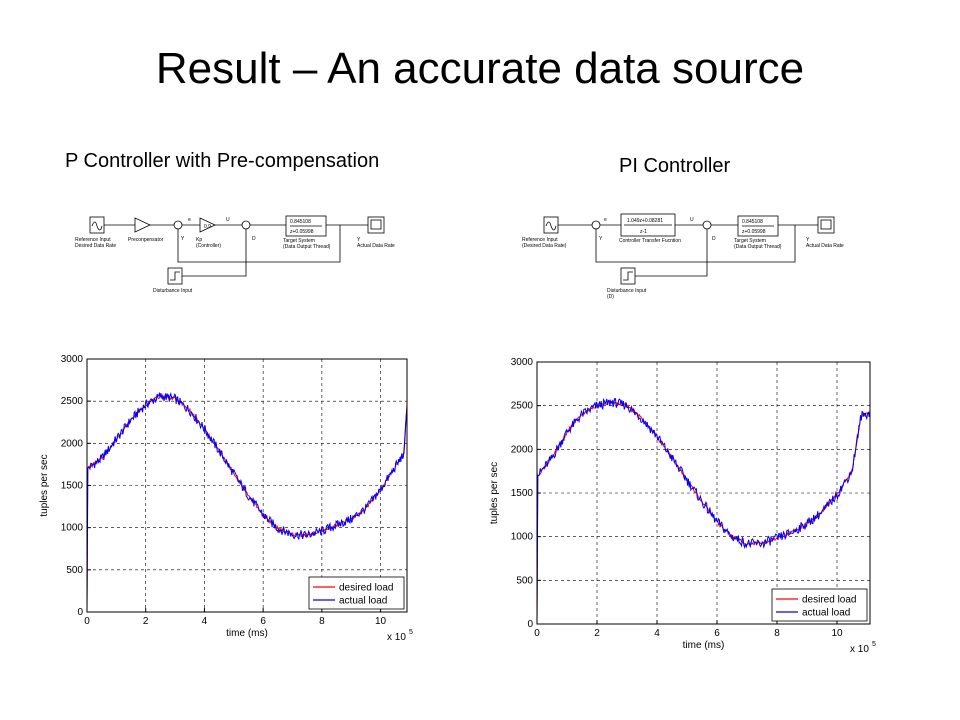 The image size is (960, 720). What do you see at coordinates (601, 239) in the screenshot?
I see `right-sig-y: Y` at bounding box center [601, 239].